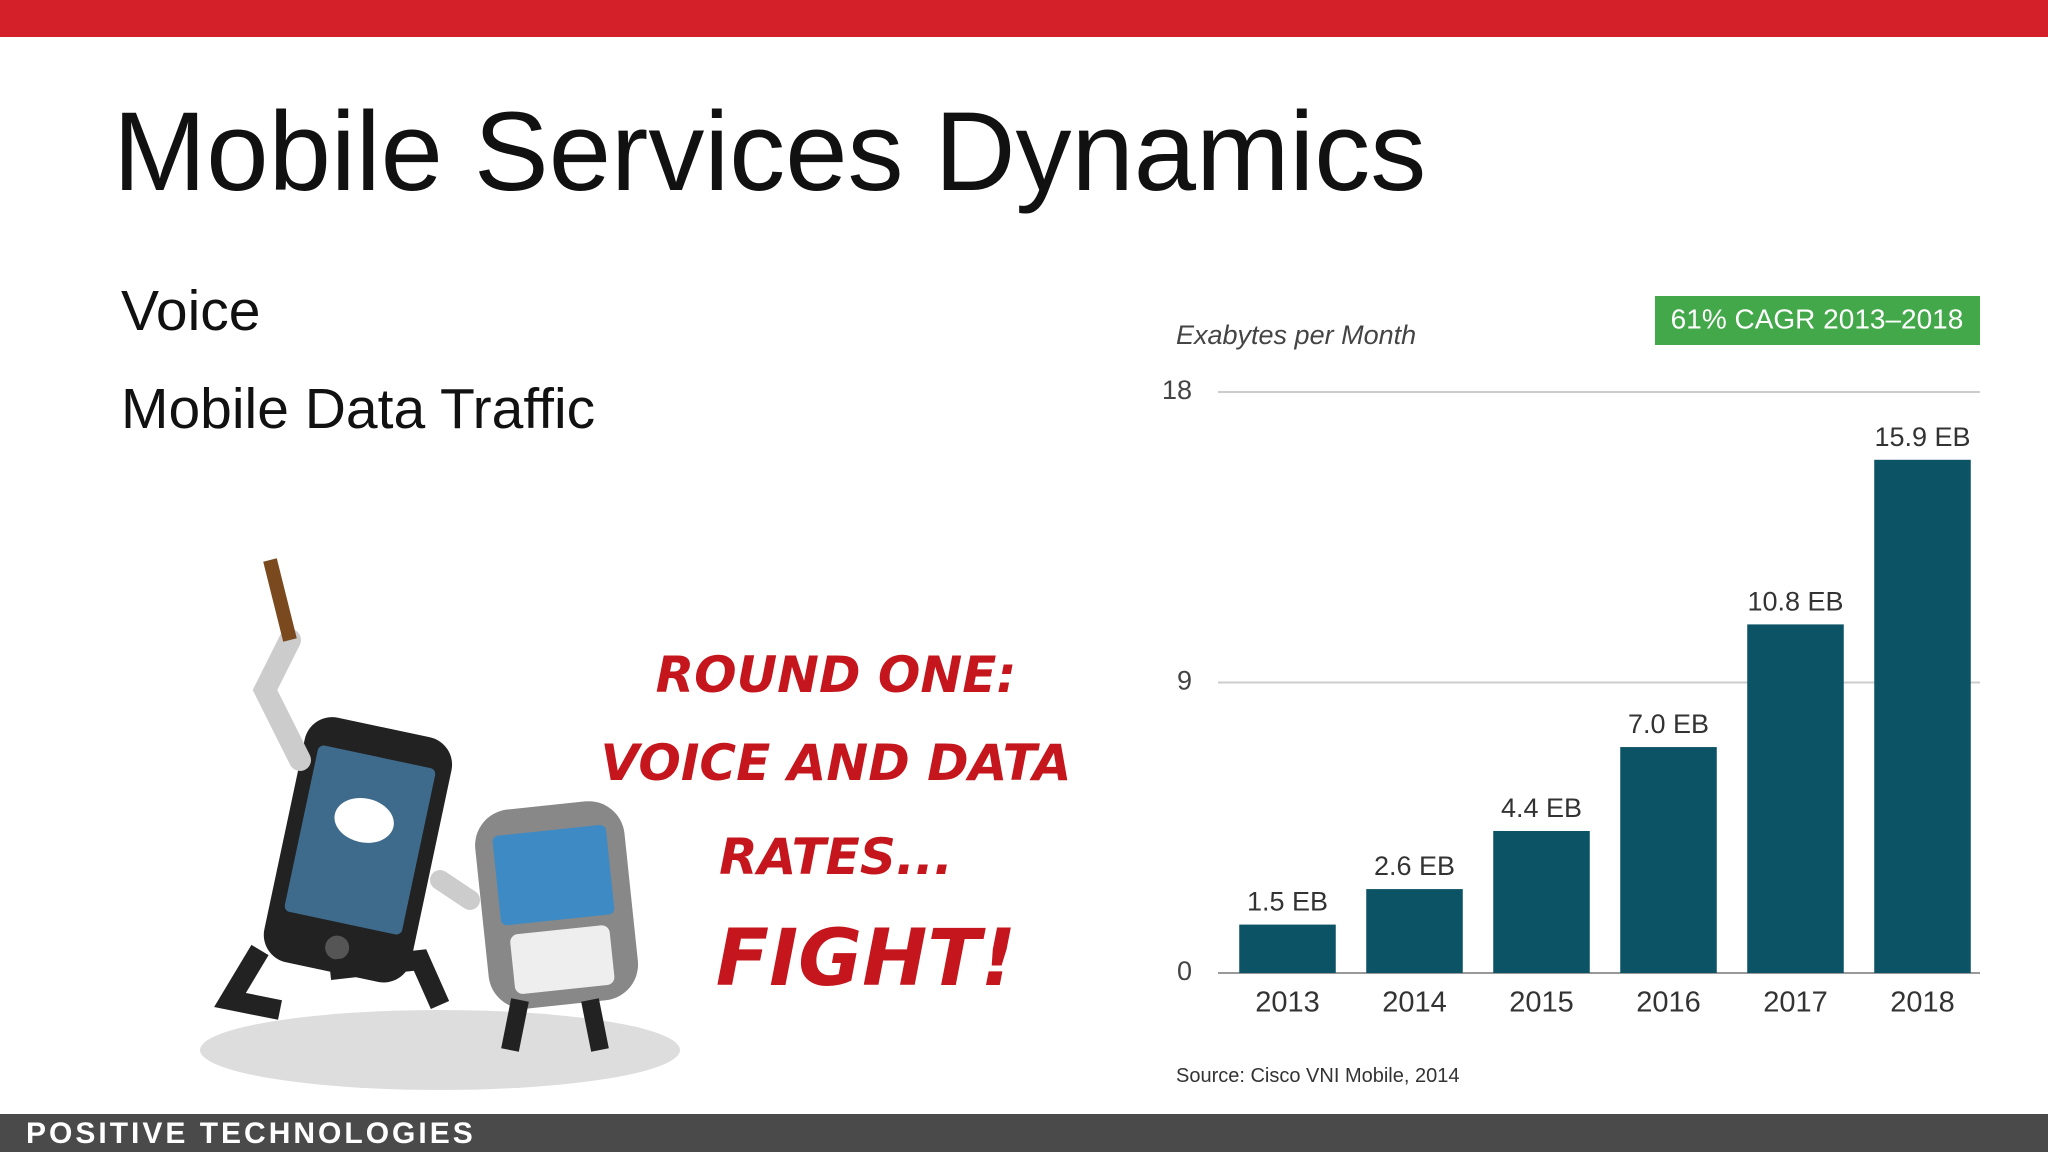 The height and width of the screenshot is (1152, 2048). What do you see at coordinates (1795, 601) in the screenshot?
I see `value-label: 10.8 EB` at bounding box center [1795, 601].